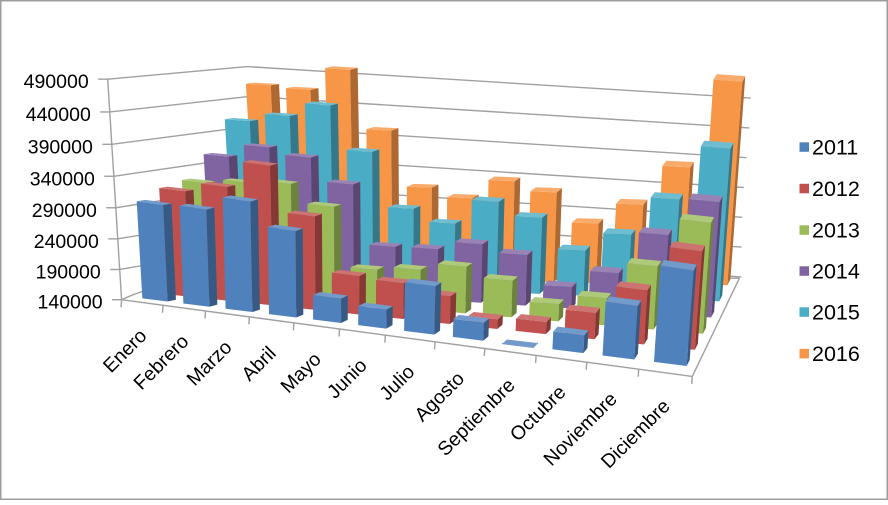  Describe the element at coordinates (836, 231) in the screenshot. I see `svg-text: 2013` at that location.